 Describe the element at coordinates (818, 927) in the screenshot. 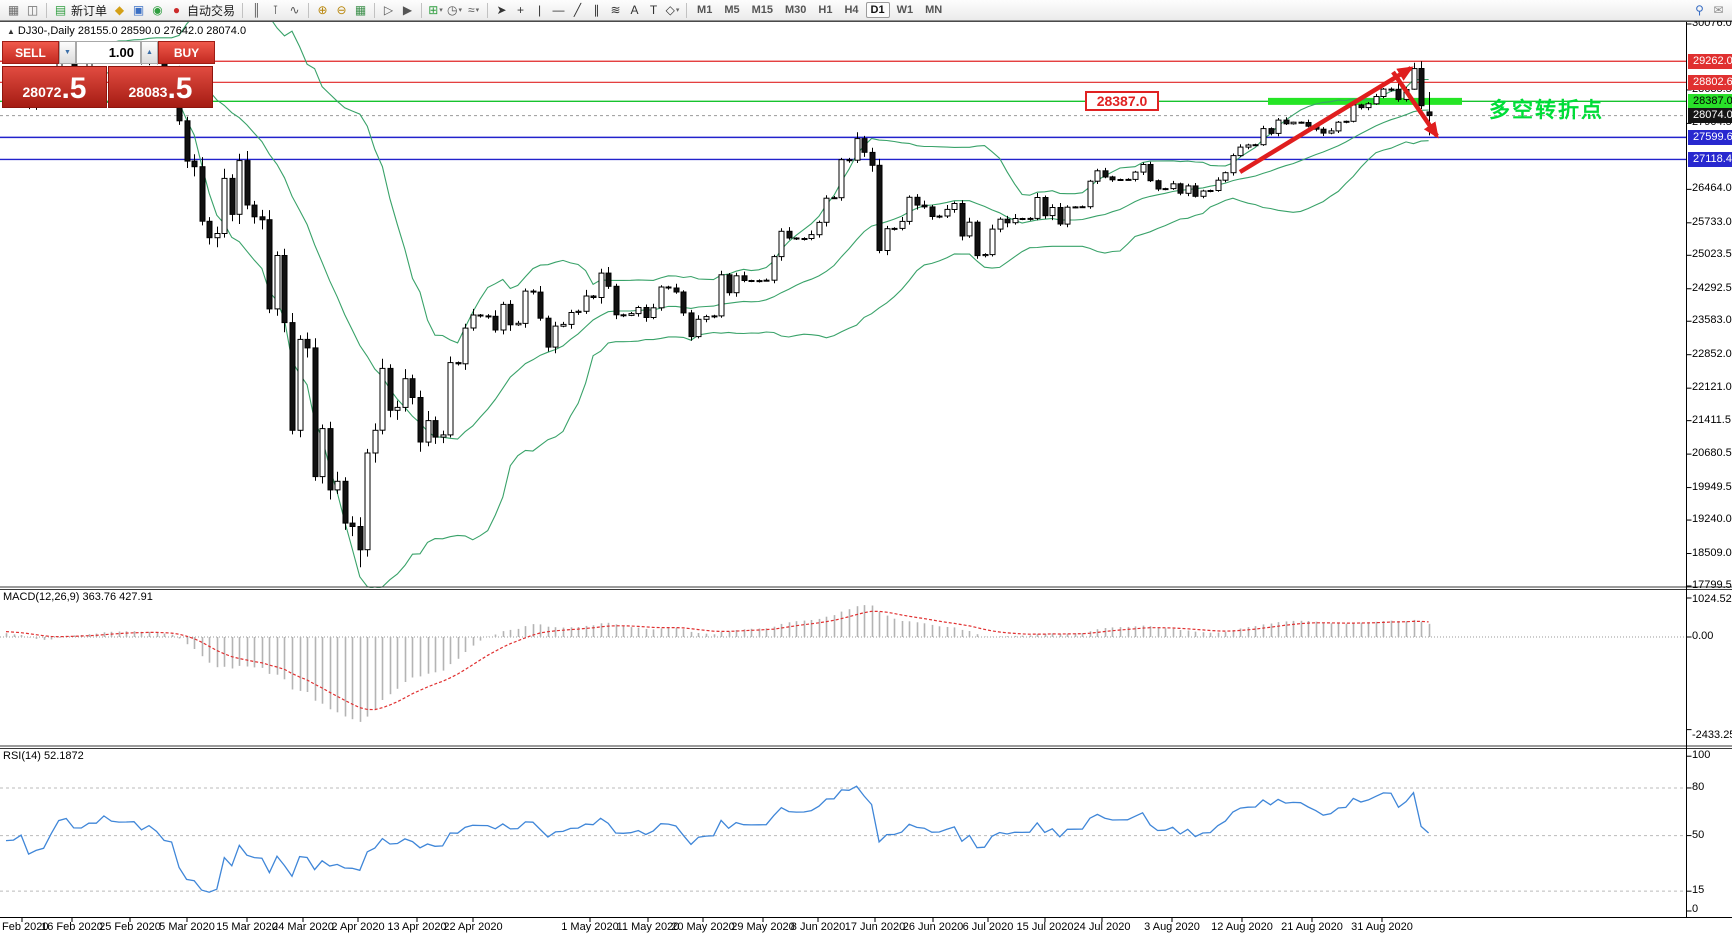

I see `date-label: 8 Jun 2020` at that location.